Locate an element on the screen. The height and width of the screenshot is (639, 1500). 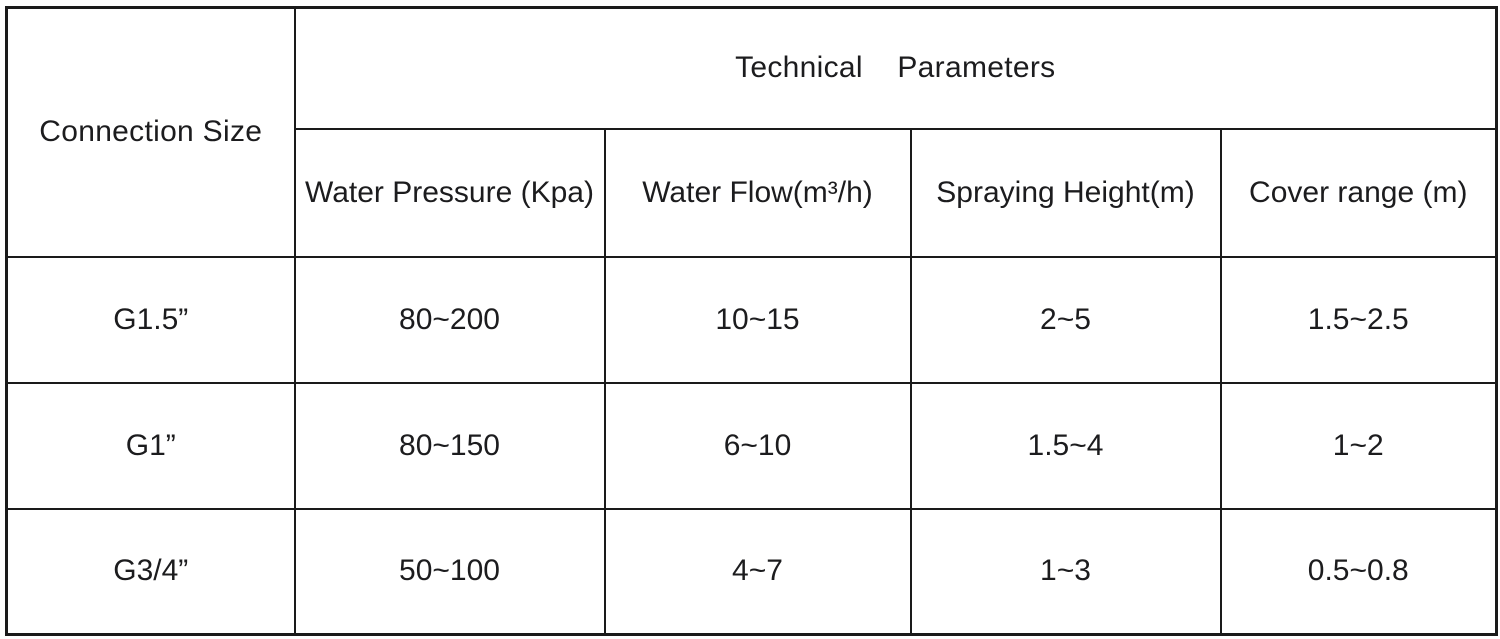
cover-range-value: 0.5~0.8 is located at coordinates (1358, 571).